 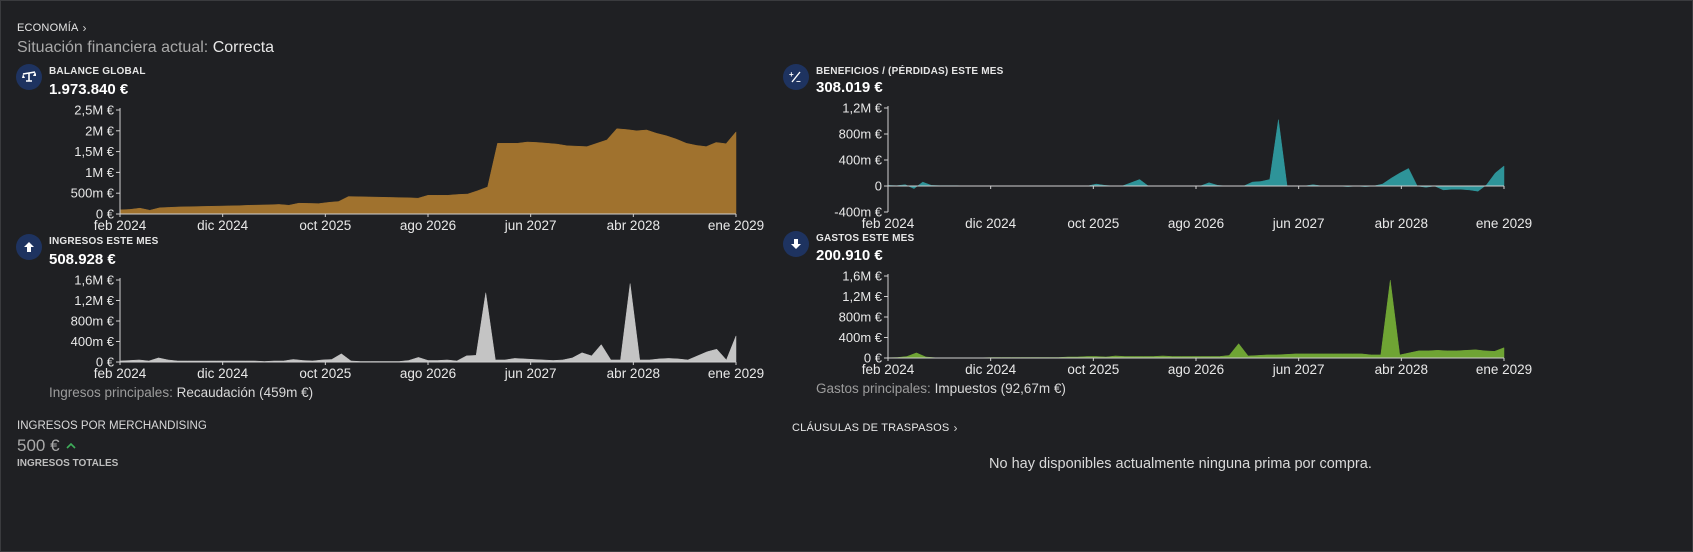 What do you see at coordinates (70, 445) in the screenshot?
I see `trend-up-icon` at bounding box center [70, 445].